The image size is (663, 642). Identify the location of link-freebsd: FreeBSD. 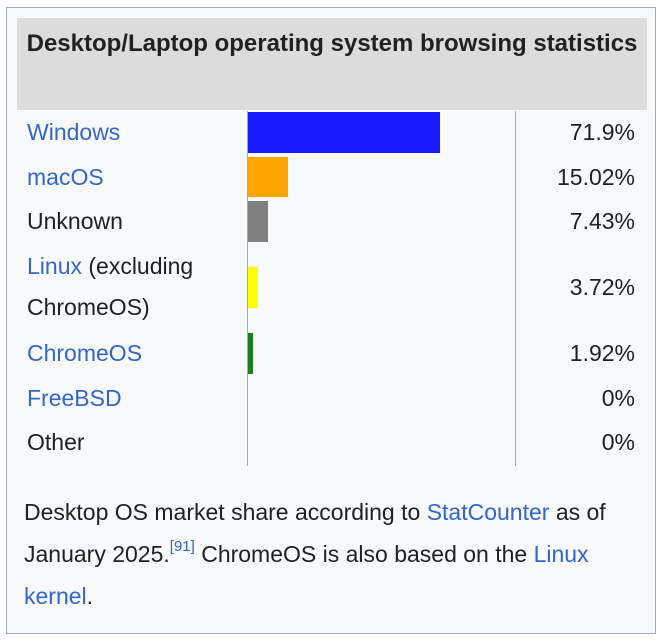
(74, 398).